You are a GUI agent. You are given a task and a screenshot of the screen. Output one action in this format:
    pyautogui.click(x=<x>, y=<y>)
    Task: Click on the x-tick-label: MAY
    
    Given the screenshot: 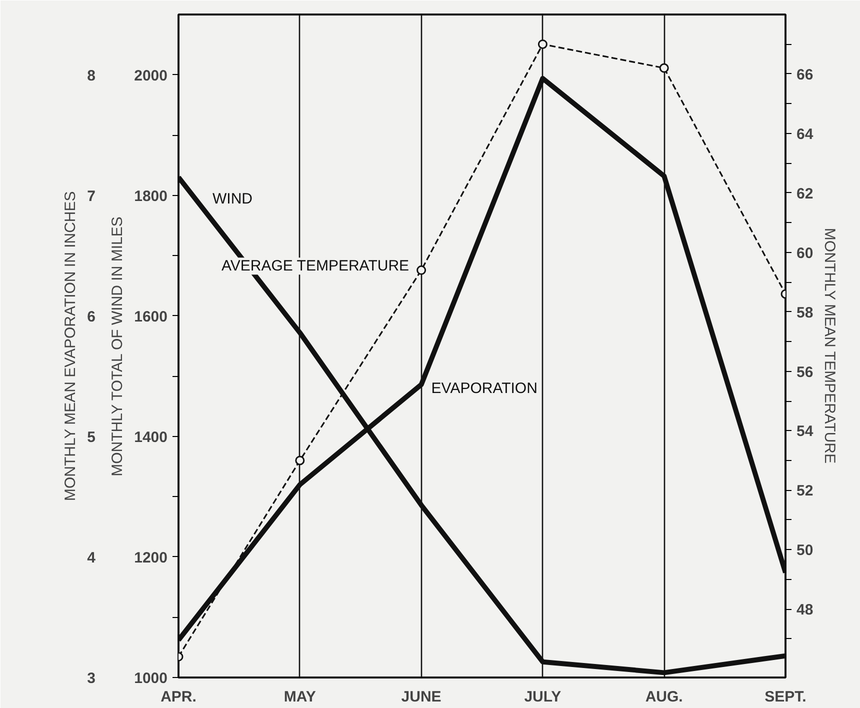 What is the action you would take?
    pyautogui.click(x=300, y=697)
    